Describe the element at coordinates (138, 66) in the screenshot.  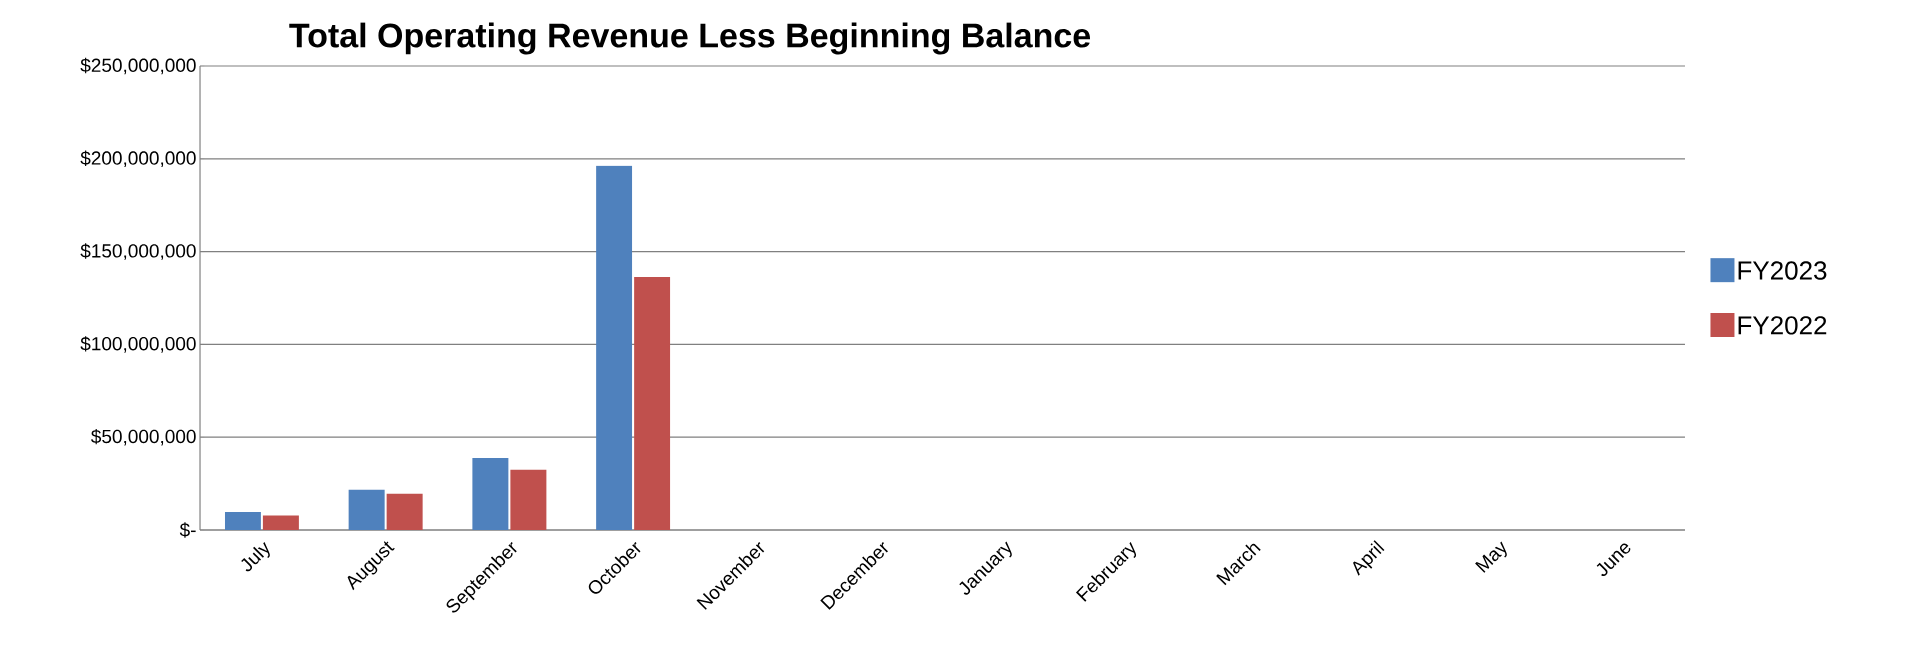
I see `y-tick-label: $250,000,000` at that location.